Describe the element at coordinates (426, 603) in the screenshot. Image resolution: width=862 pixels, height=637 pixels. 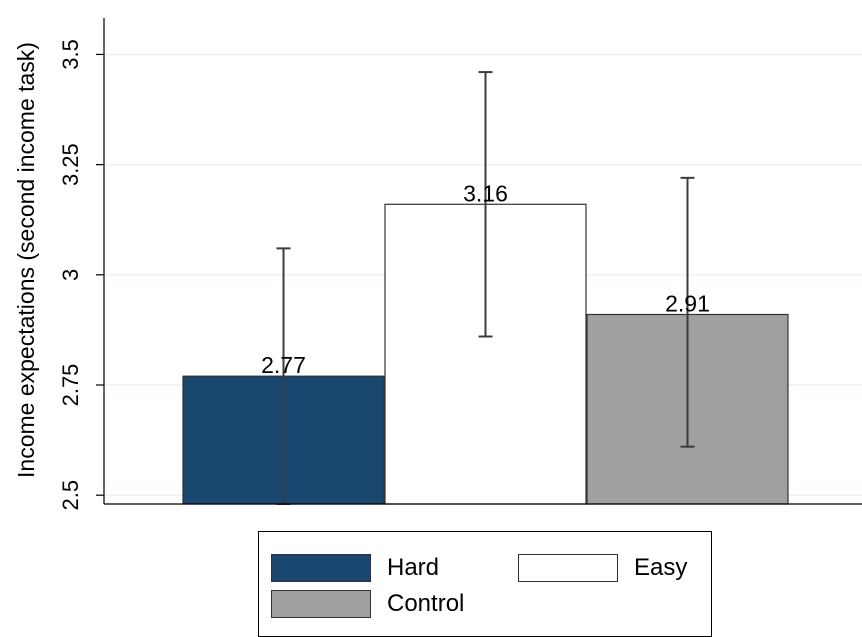
I see `legend-label-control: Control` at that location.